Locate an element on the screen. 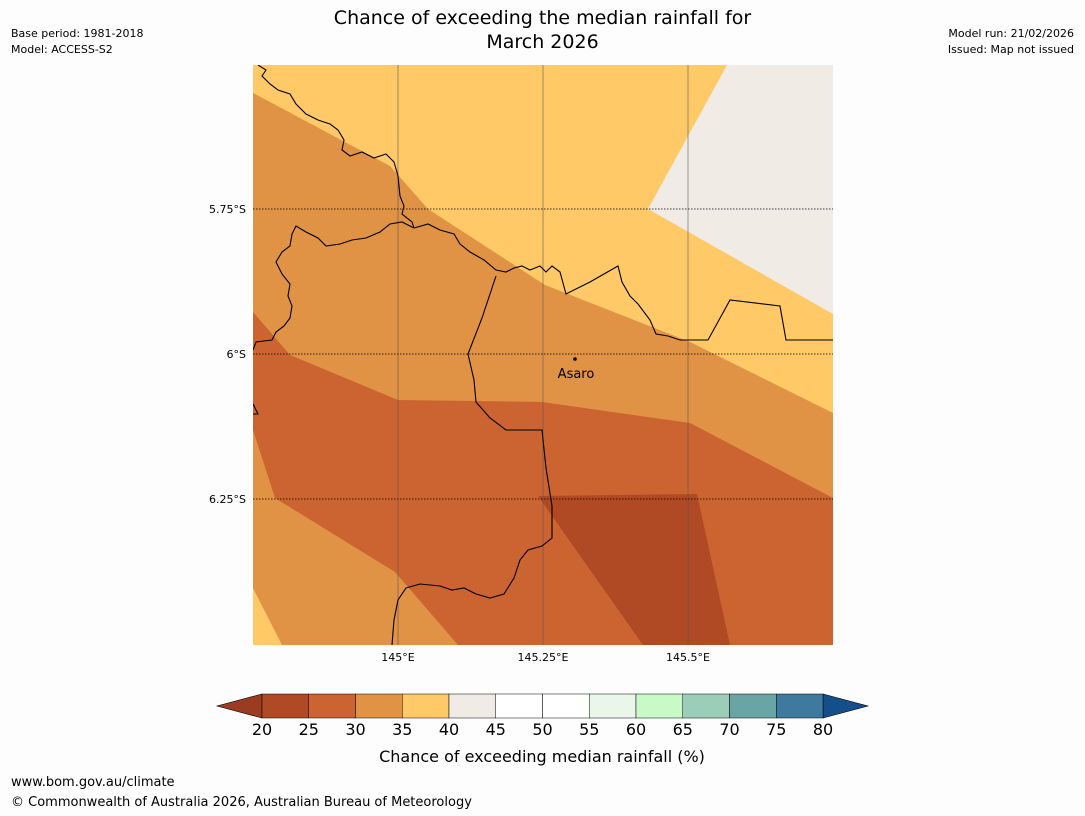 The height and width of the screenshot is (816, 1085). colorbar-tick-35: 35 is located at coordinates (402, 729).